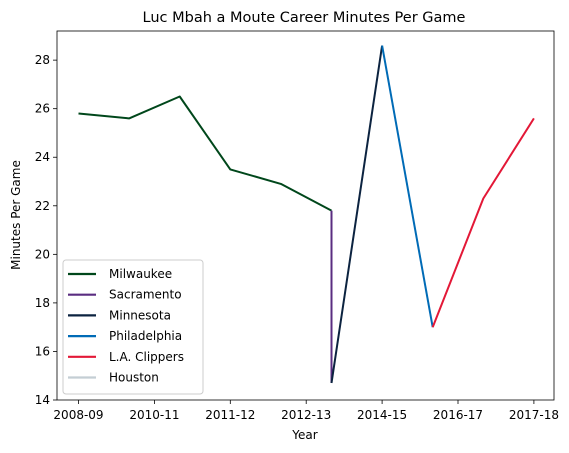 The height and width of the screenshot is (453, 569). Describe the element at coordinates (46, 230) in the screenshot. I see `y-axis: 14 16 18 20 22 24 26 28` at that location.